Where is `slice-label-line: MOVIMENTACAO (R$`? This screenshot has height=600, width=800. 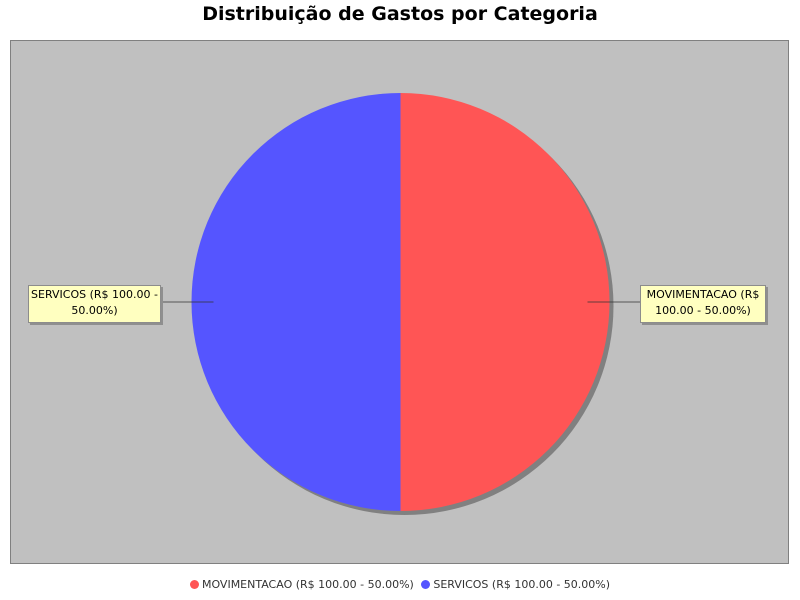
slice-label-line: MOVIMENTACAO (R$ is located at coordinates (703, 294).